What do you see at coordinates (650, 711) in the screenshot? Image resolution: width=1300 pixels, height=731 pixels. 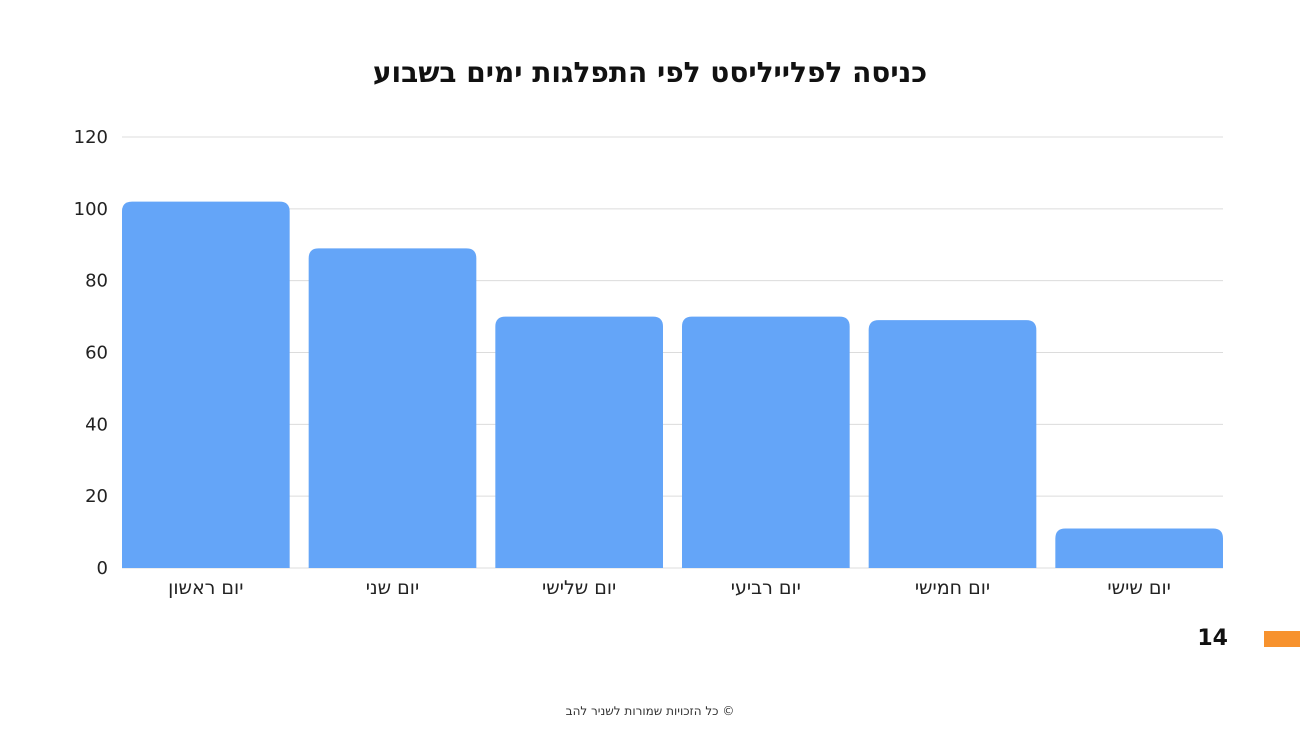 I see `copyright-footer: © כל הזכויות שמורות לשניר להב` at bounding box center [650, 711].